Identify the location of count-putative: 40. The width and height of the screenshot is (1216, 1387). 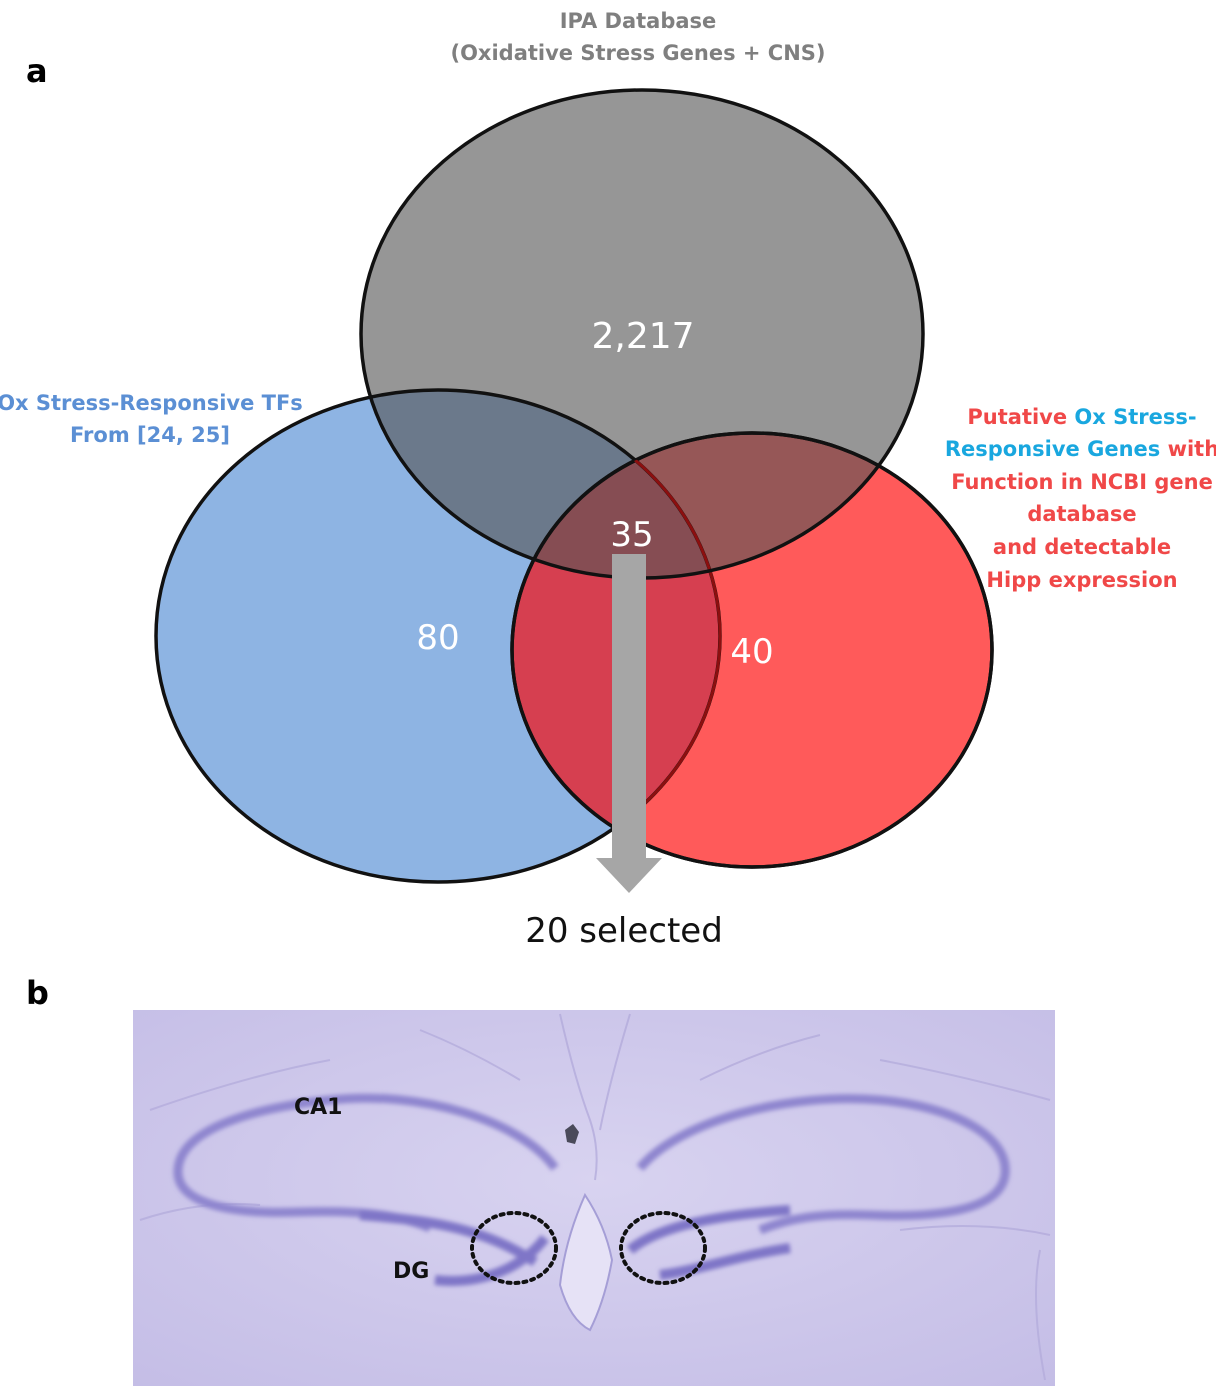
(751, 652).